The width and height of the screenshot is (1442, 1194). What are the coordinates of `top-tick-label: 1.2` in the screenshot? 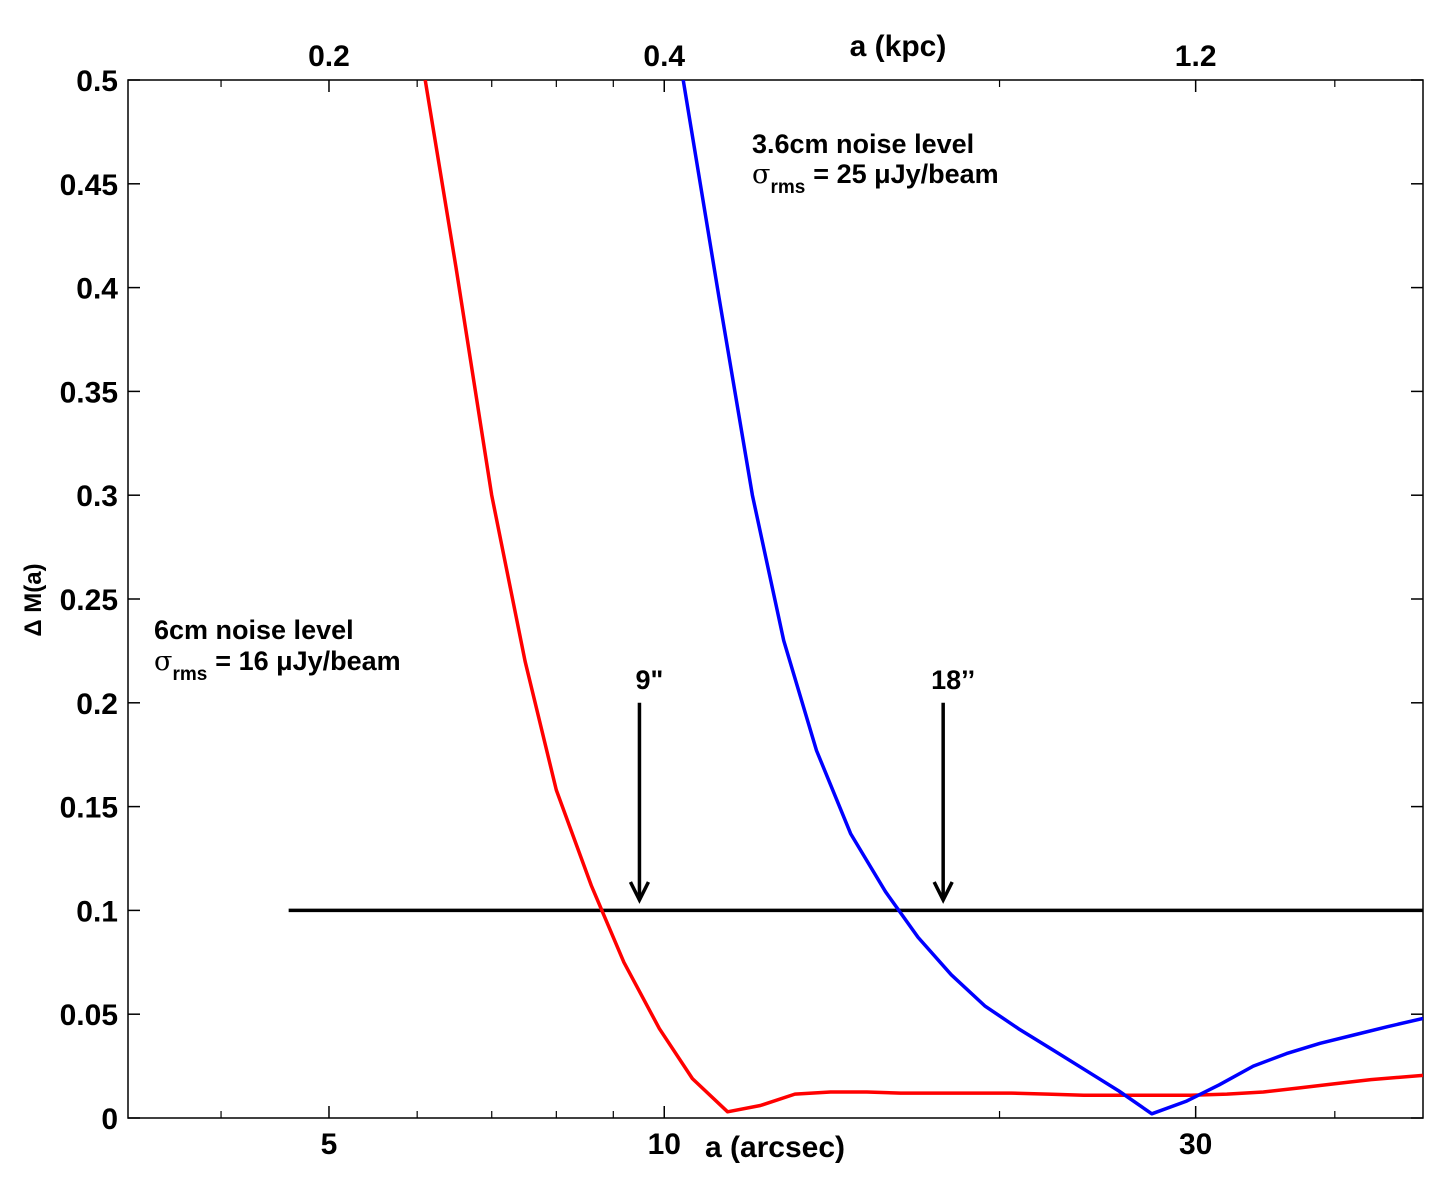 It's located at (1196, 56).